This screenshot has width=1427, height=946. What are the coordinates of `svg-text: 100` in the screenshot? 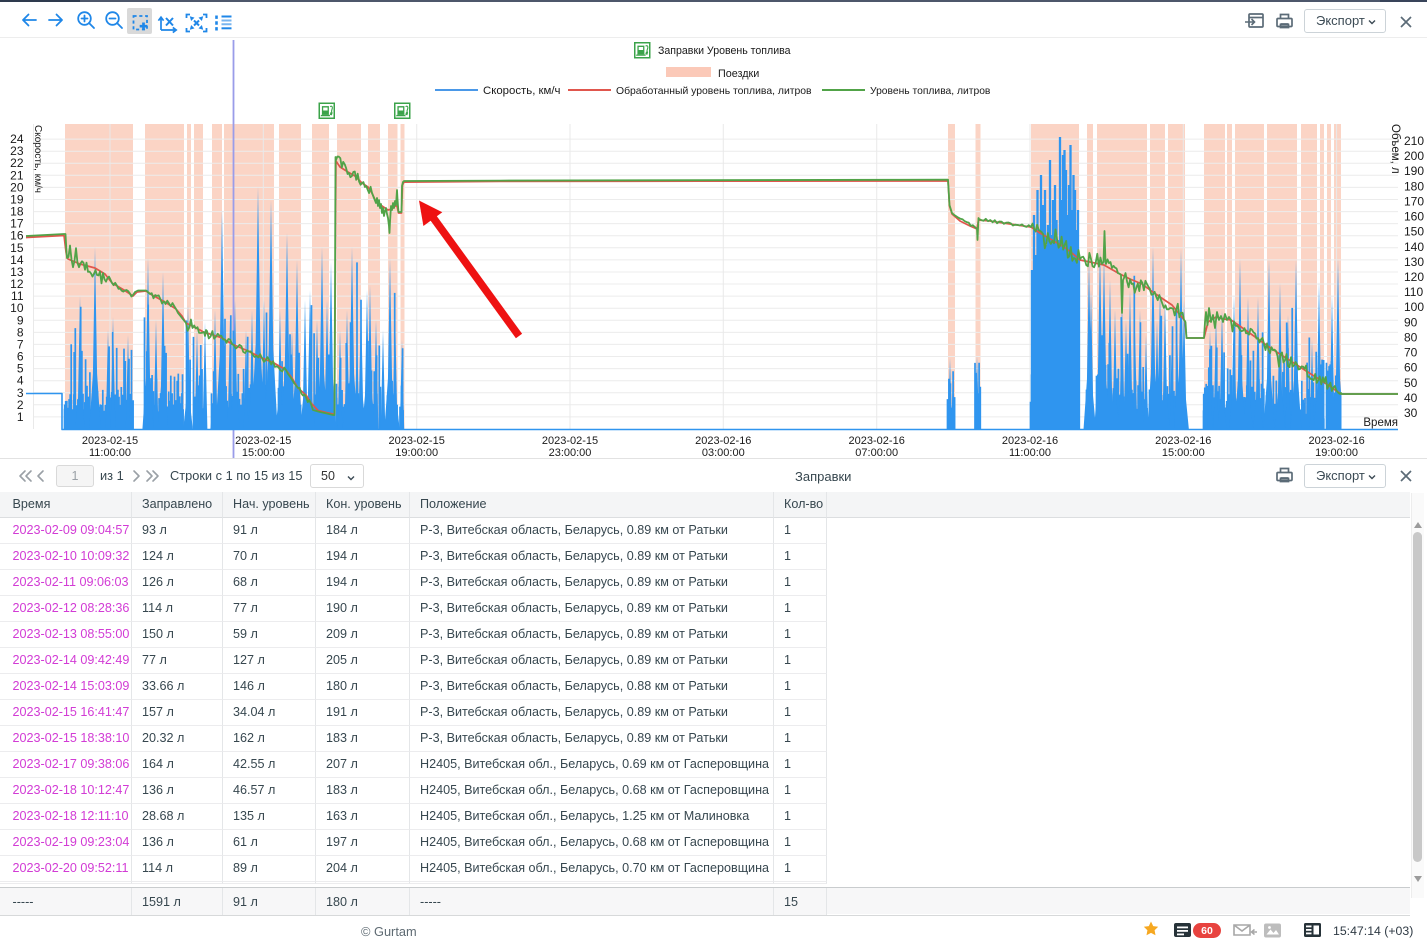 It's located at (1414, 307).